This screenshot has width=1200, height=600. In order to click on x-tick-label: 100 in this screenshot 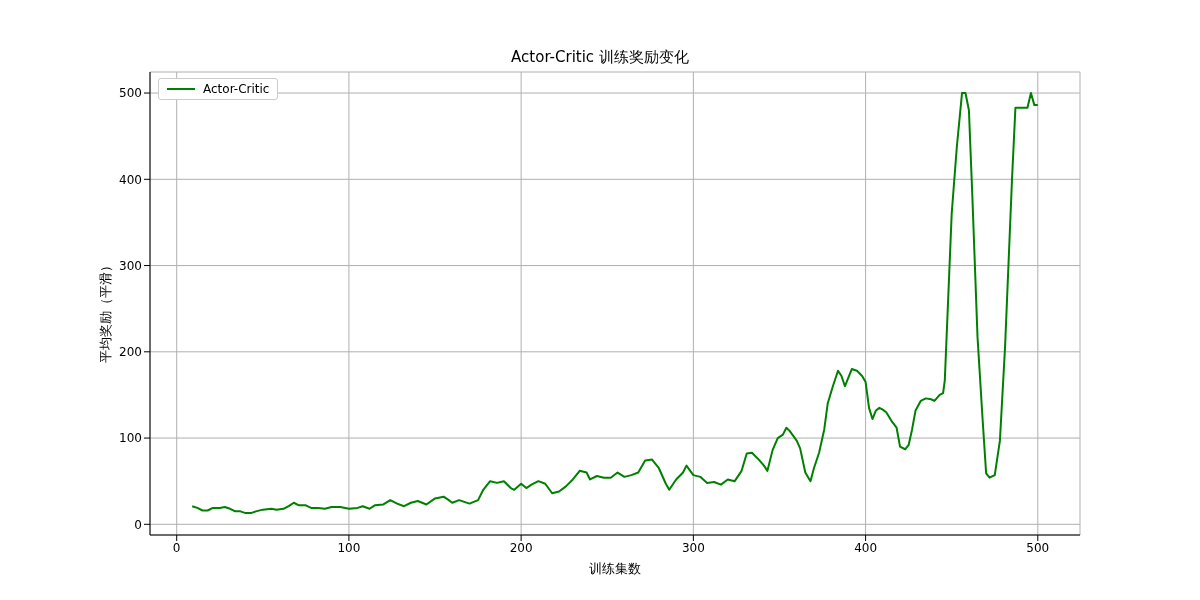, I will do `click(349, 547)`.